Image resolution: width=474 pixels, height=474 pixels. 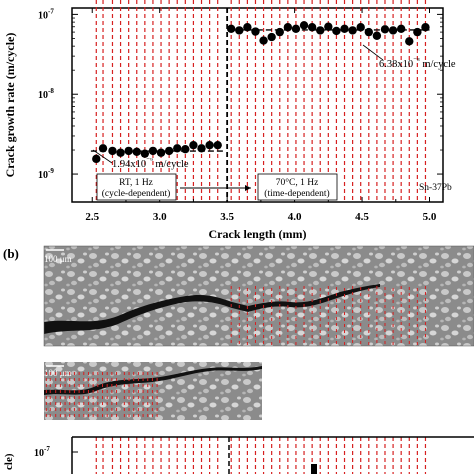 I want to click on y-tick-label: 10⁻⁹, so click(x=46, y=174).